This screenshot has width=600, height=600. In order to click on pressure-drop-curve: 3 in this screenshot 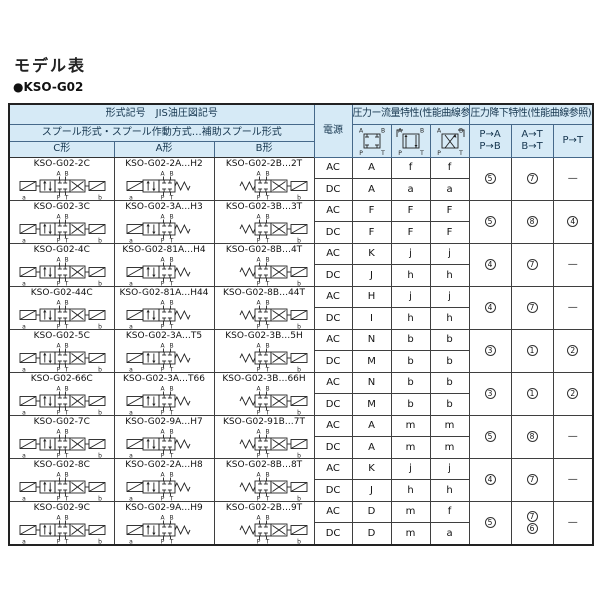, I will do `click(490, 350)`.